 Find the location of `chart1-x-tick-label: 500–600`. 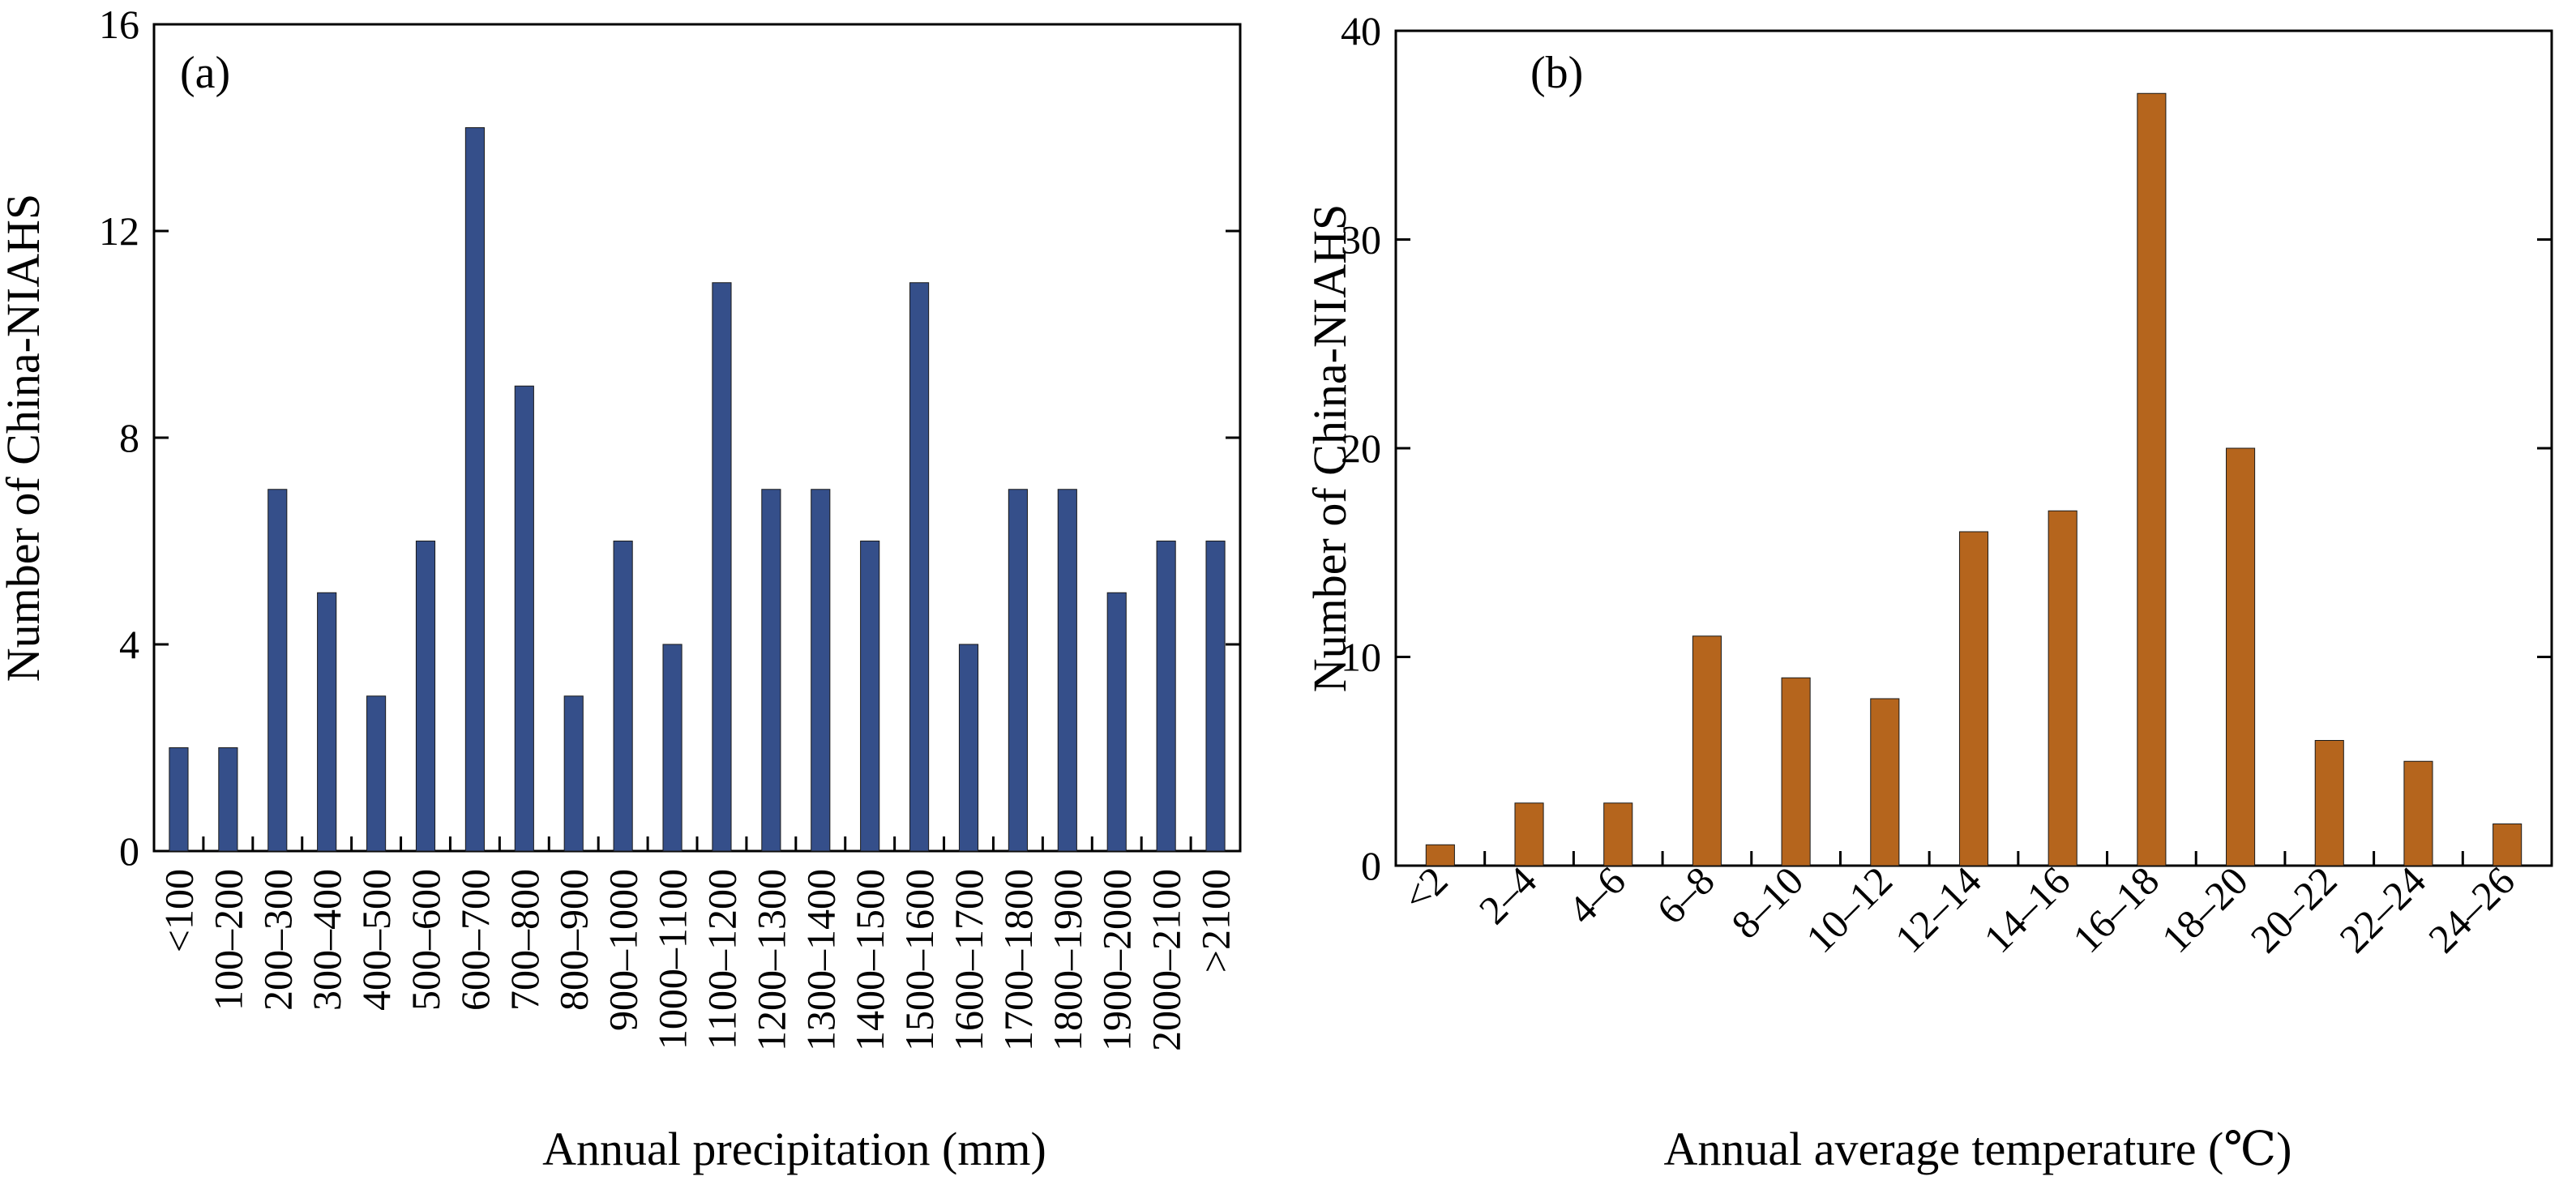

chart1-x-tick-label: 500–600 is located at coordinates (425, 940).